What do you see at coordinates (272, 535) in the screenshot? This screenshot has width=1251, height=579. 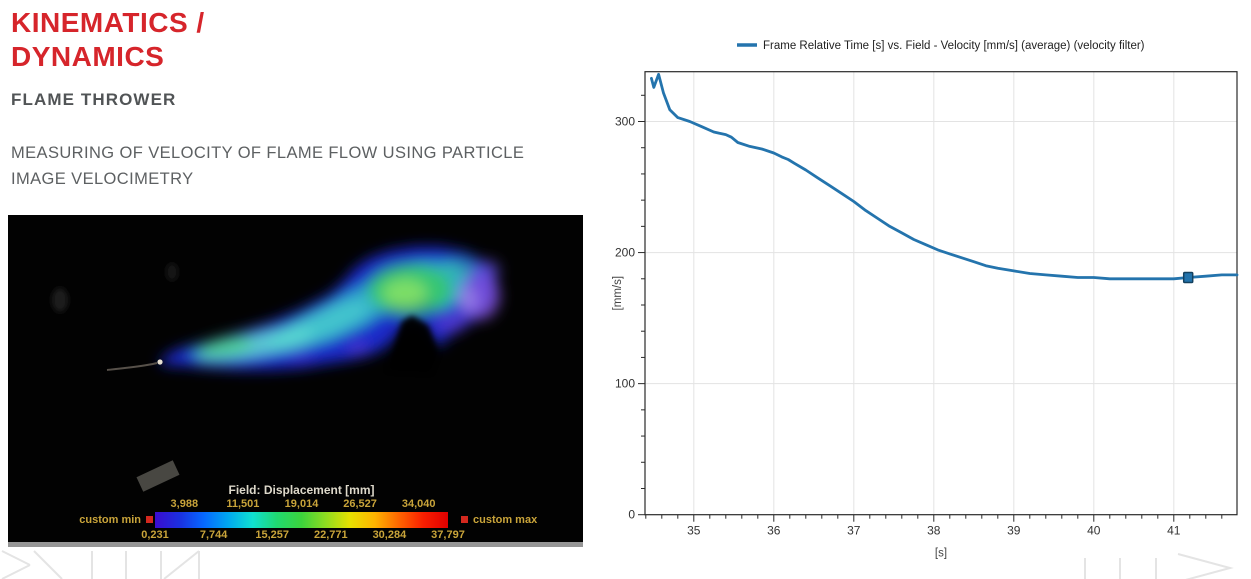 I see `colorbar-tick-label: 15,257` at bounding box center [272, 535].